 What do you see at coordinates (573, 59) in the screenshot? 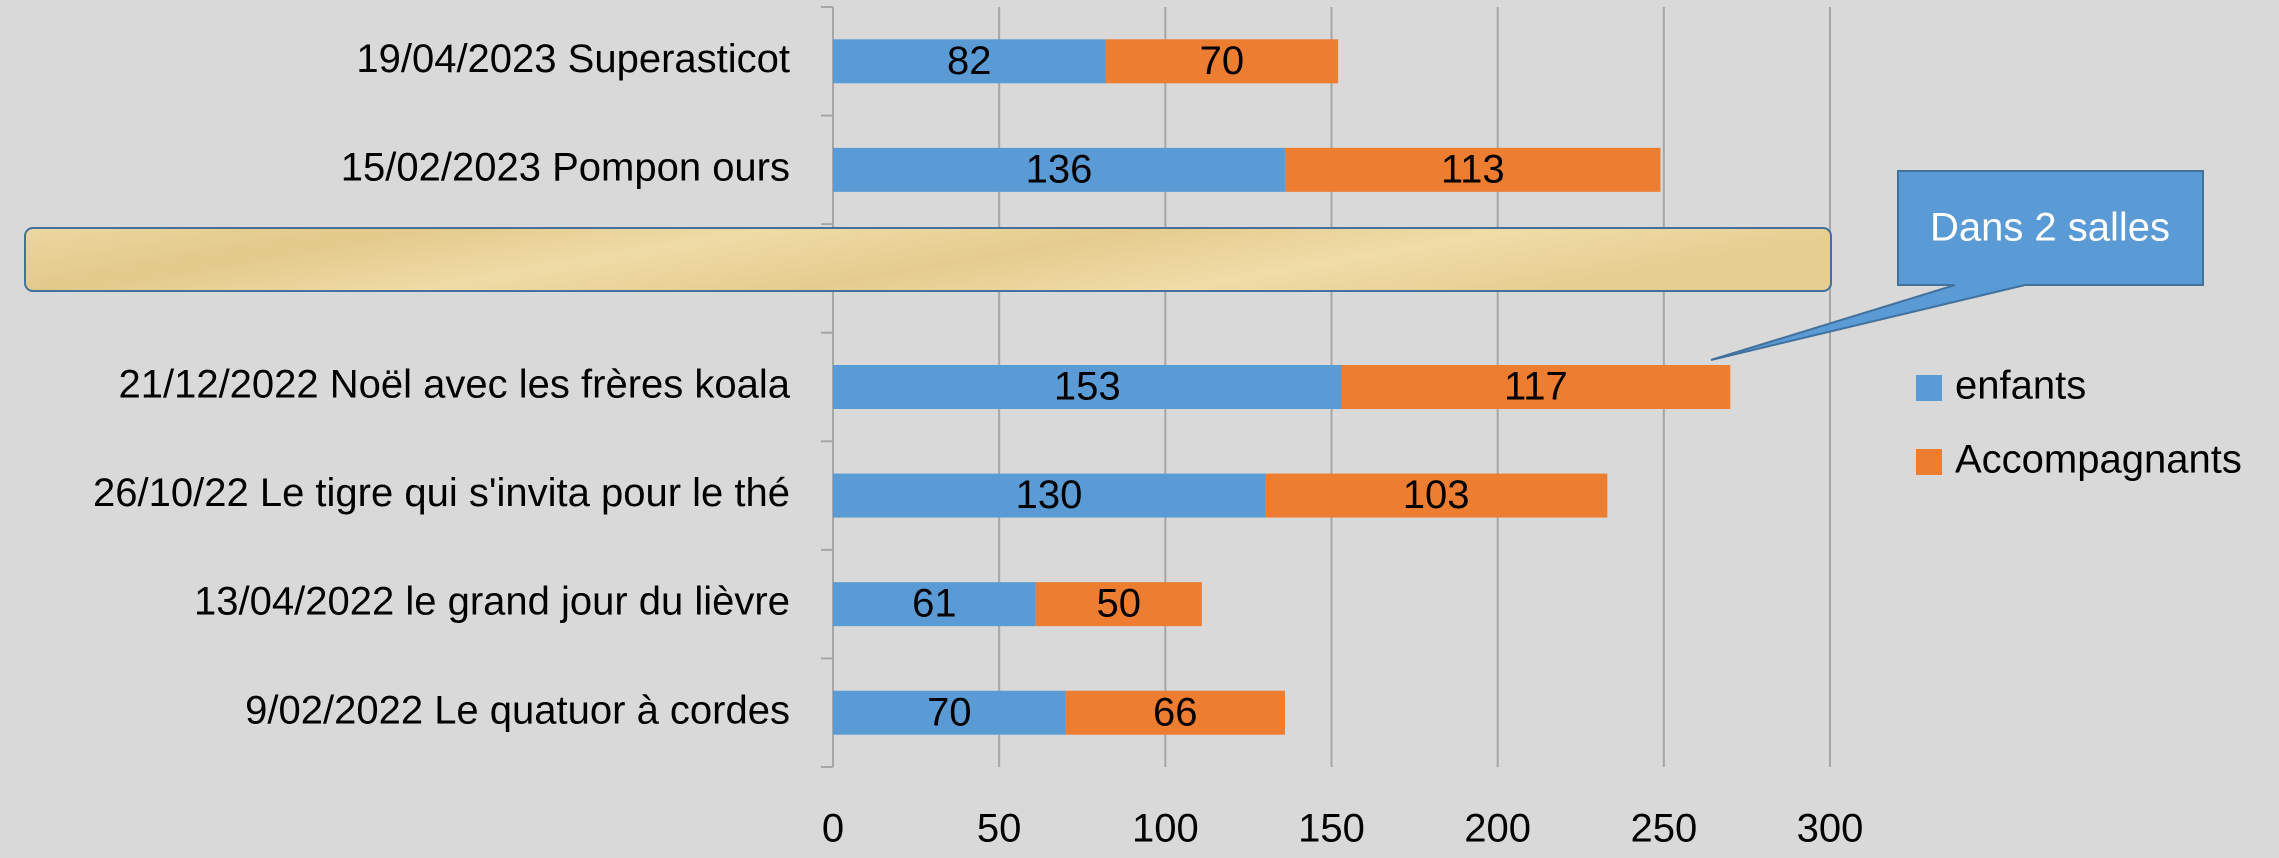
I see `y-tick-label: 19/04/2023 Superasticot` at bounding box center [573, 59].